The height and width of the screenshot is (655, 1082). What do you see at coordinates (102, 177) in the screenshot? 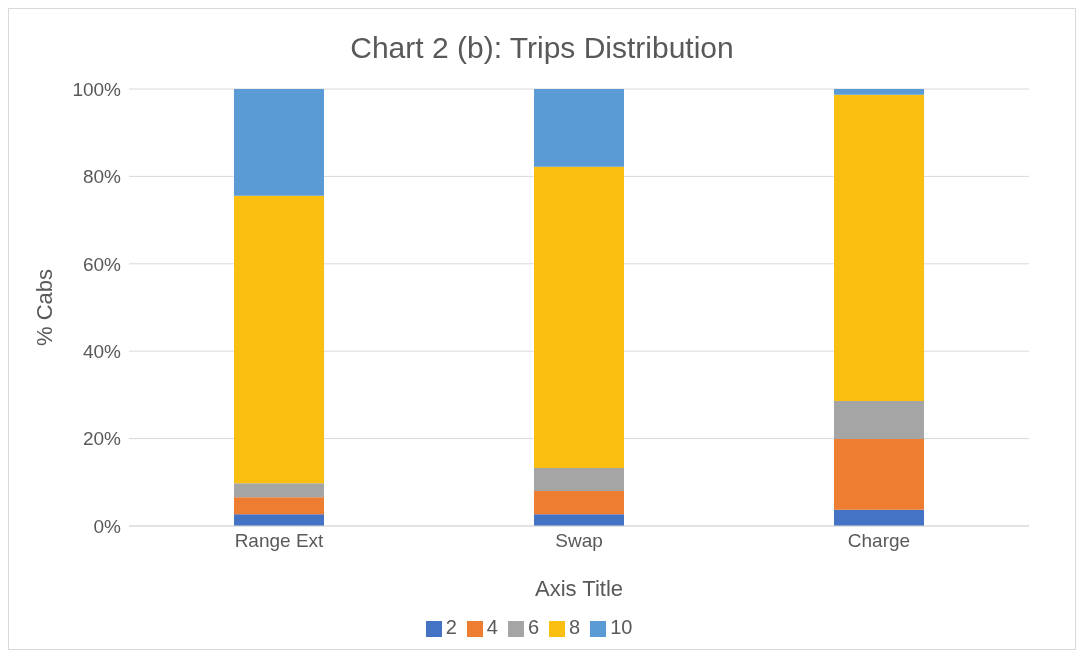
I see `y-tick-label: 80%` at bounding box center [102, 177].